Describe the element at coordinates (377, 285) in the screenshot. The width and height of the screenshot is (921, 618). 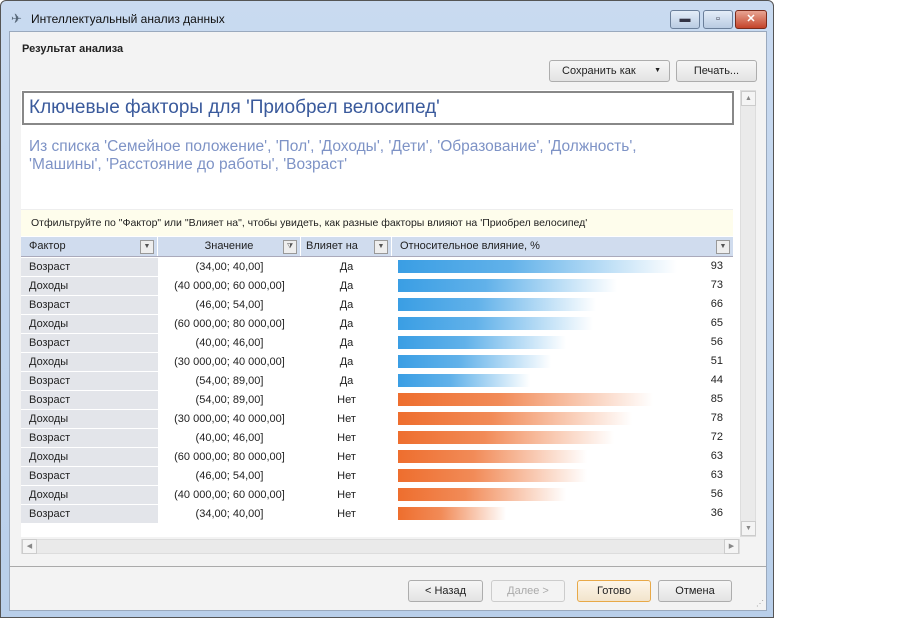
I see `table-row: Доходы (40 000,00; 60 000,00] Да 73` at that location.